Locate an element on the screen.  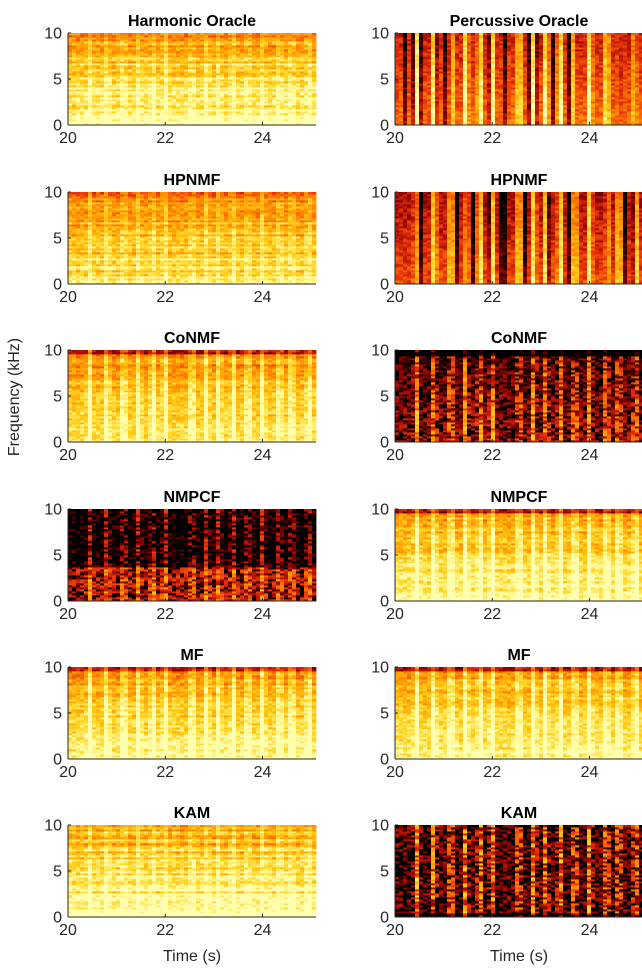
panel-title: Percussive Oracle is located at coordinates (519, 21).